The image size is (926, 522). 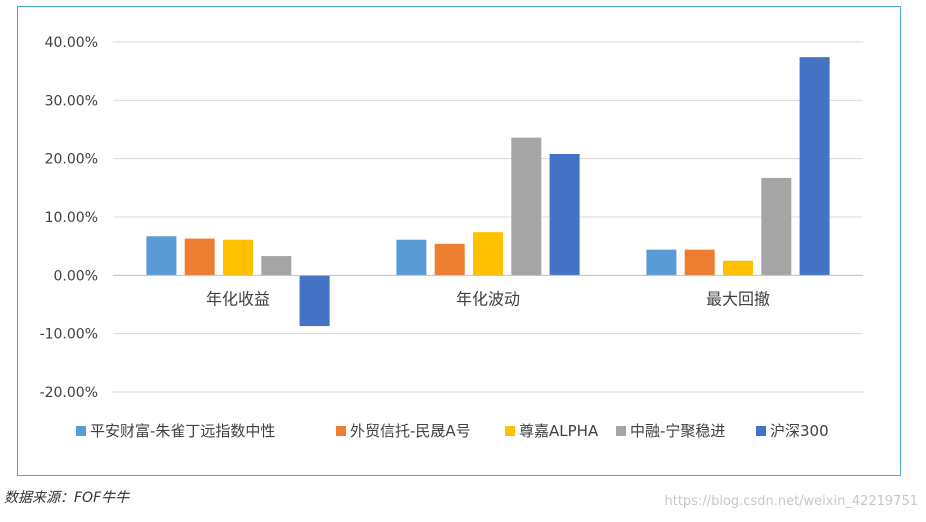 What do you see at coordinates (410, 431) in the screenshot?
I see `legend-label: 外贸信托-民晟A号` at bounding box center [410, 431].